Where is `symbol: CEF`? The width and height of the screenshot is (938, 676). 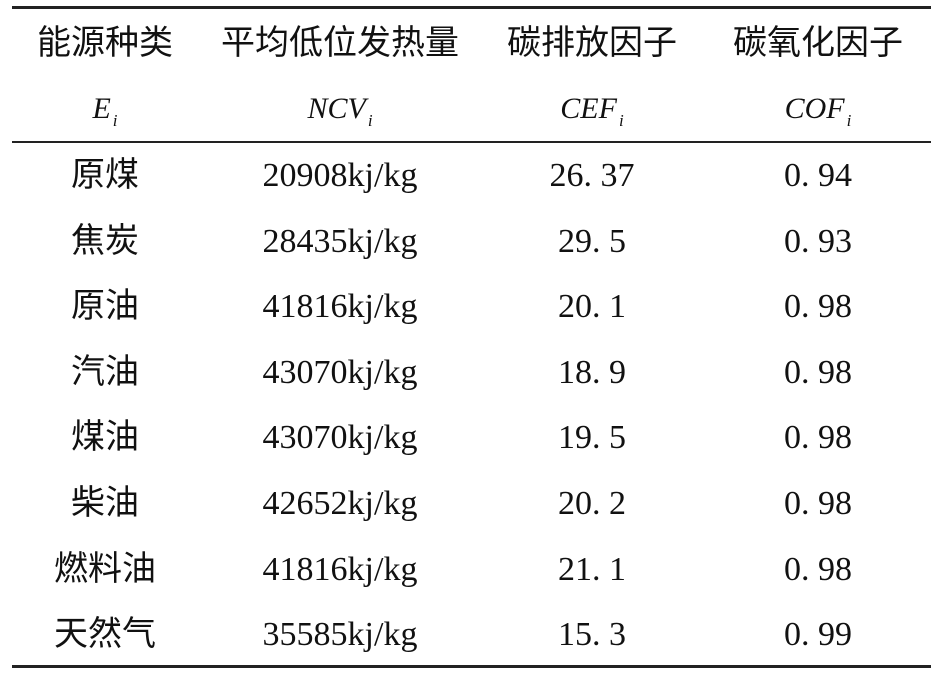
symbol: CEF is located at coordinates (588, 108).